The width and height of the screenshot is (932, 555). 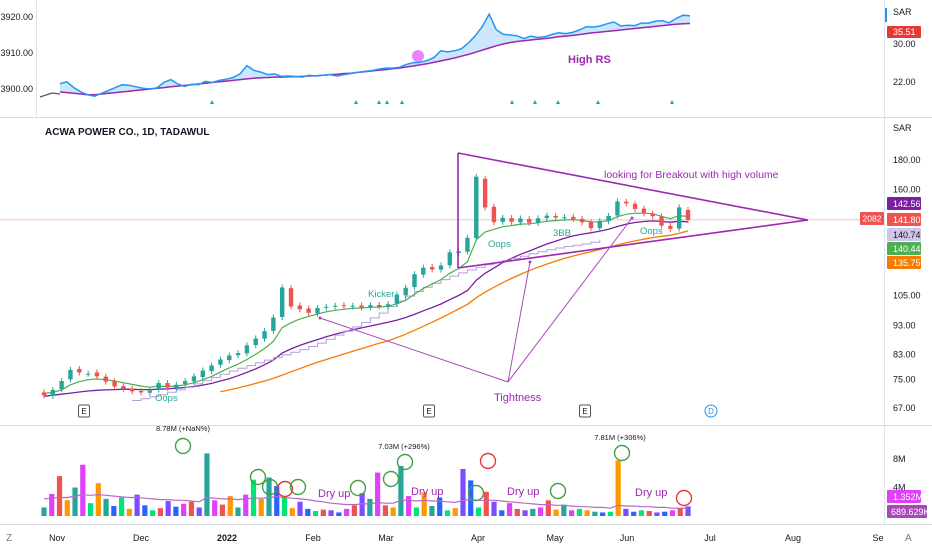 I want to click on rs-area-fill, so click(x=375, y=55).